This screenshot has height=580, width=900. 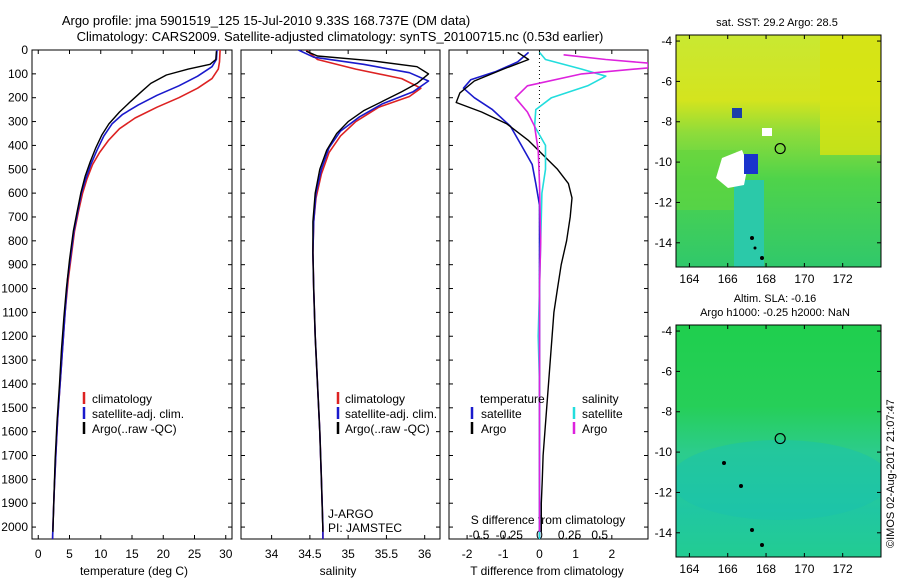 I want to click on legend-satellite-label: satellite-adj. clim., so click(x=391, y=414).